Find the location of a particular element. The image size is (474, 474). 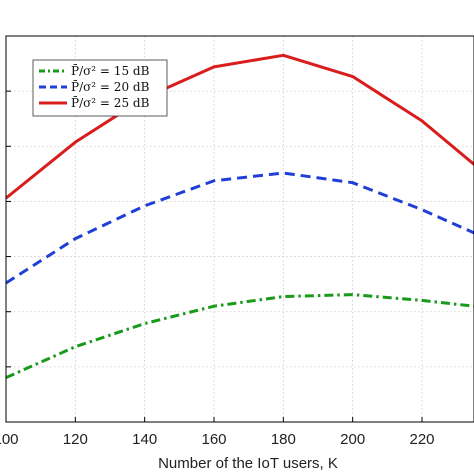

x-ticks: 100 120 140 160 180 200 220 is located at coordinates (217, 432).